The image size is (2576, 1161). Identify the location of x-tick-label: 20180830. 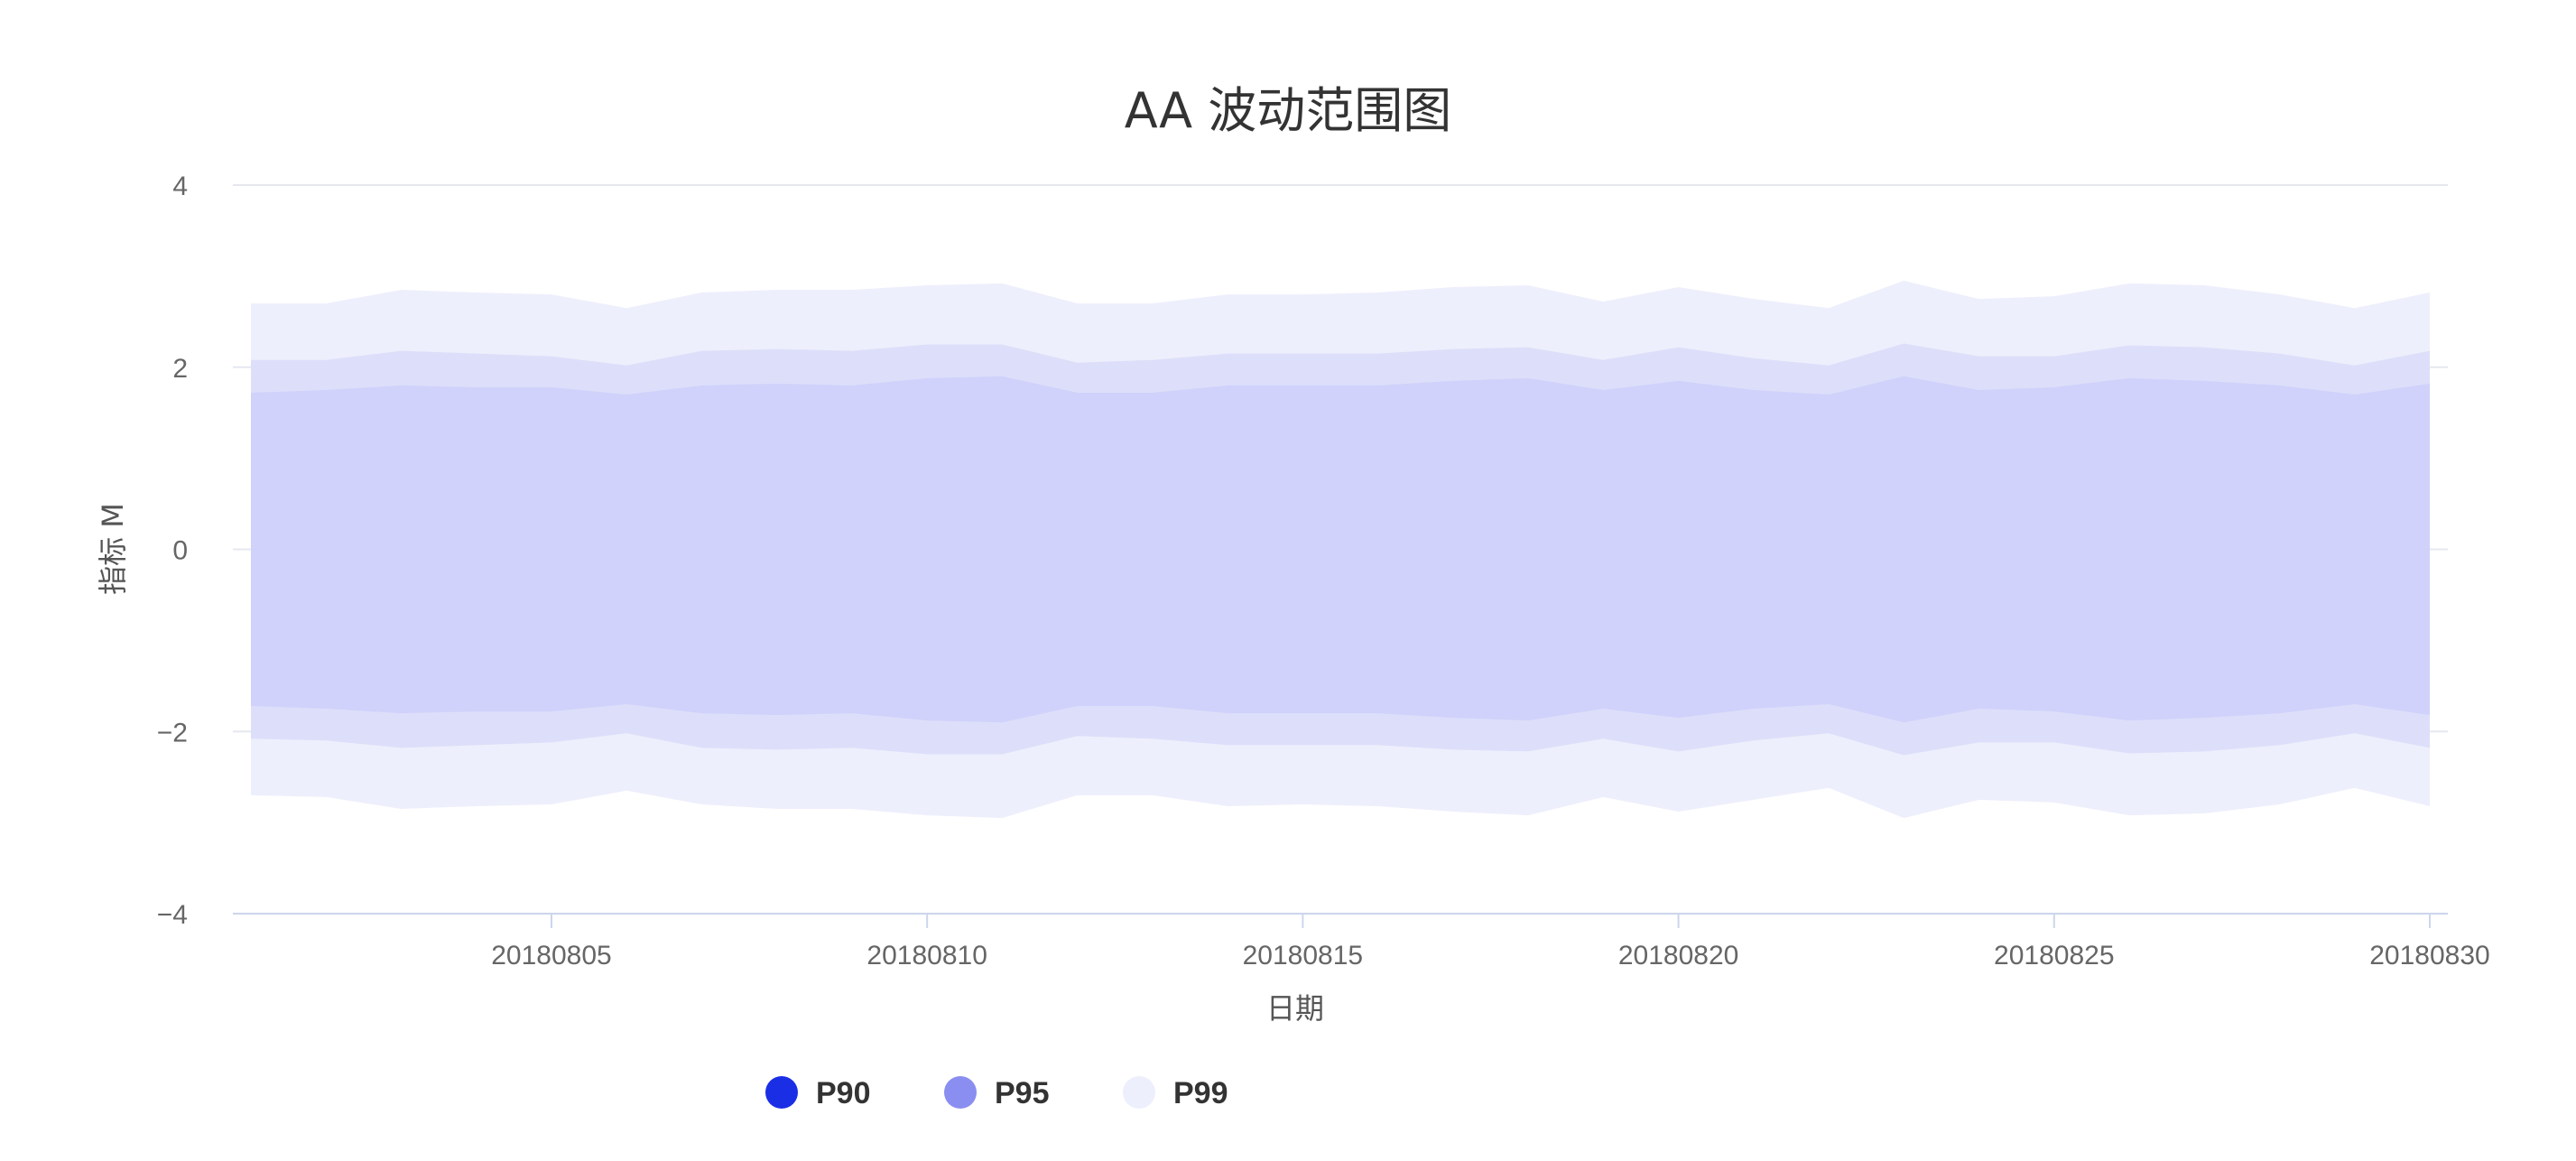
(2429, 956).